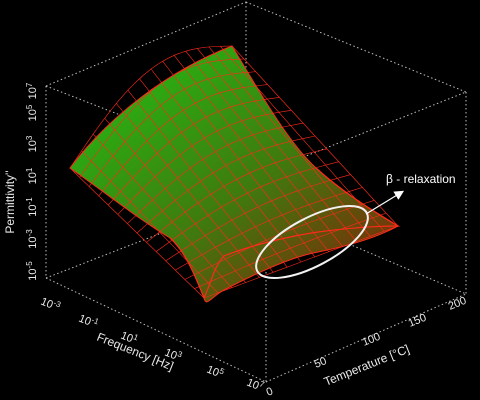 This screenshot has width=480, height=400. What do you see at coordinates (458, 304) in the screenshot?
I see `y-tick-label: 200` at bounding box center [458, 304].